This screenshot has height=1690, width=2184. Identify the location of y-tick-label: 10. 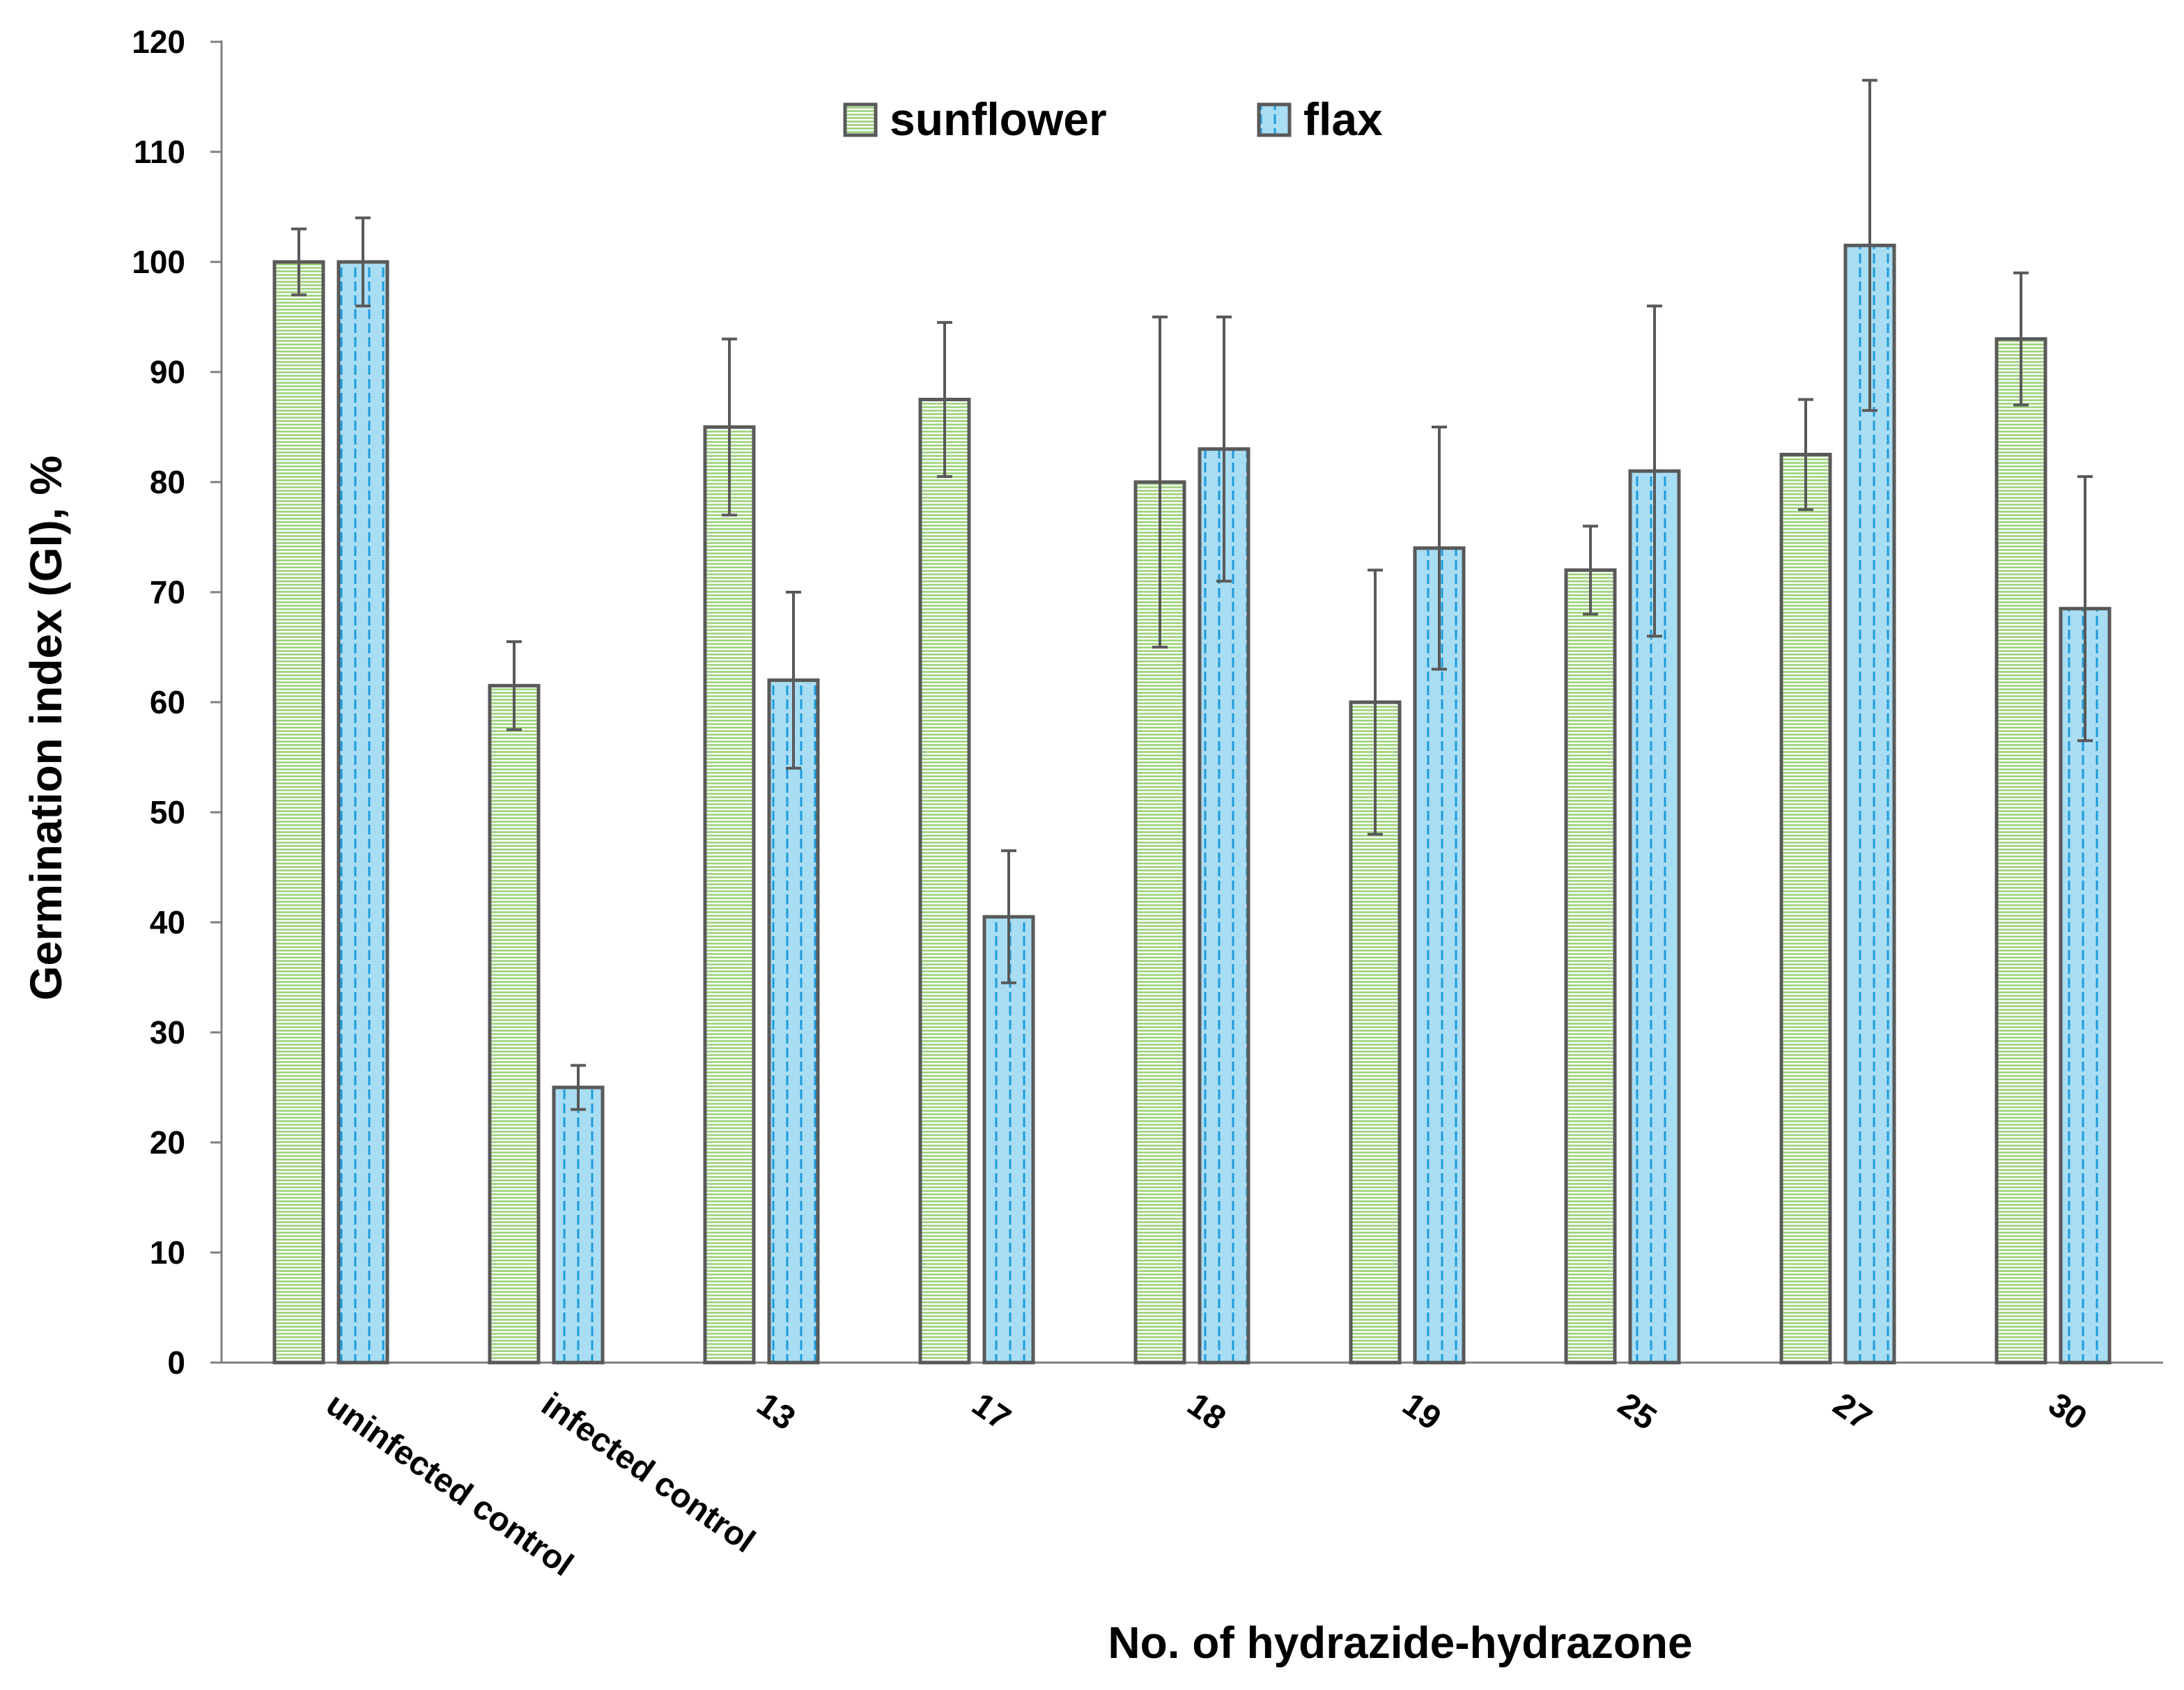
(167, 1252).